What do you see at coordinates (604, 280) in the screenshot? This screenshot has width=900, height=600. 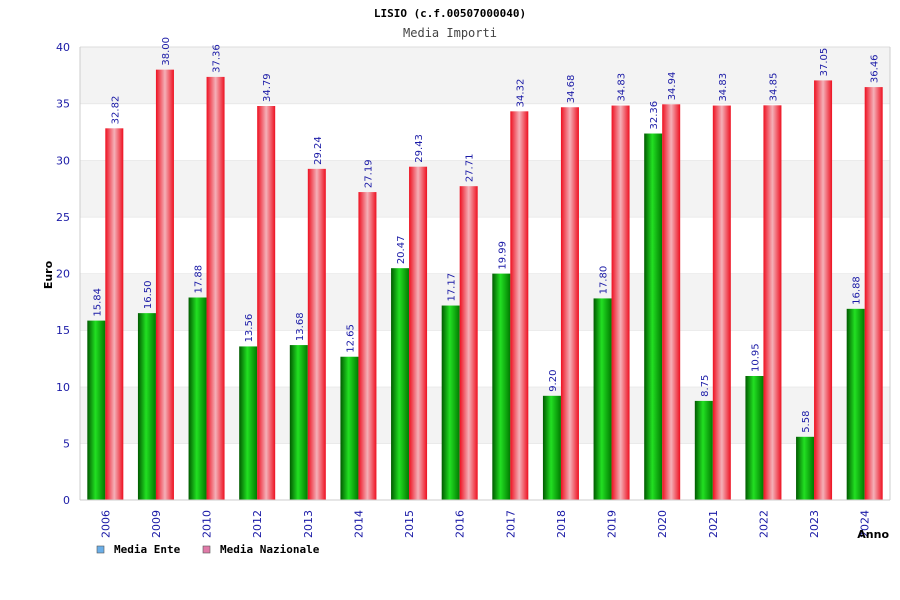 I see `bar-value-label: 17.80` at bounding box center [604, 280].